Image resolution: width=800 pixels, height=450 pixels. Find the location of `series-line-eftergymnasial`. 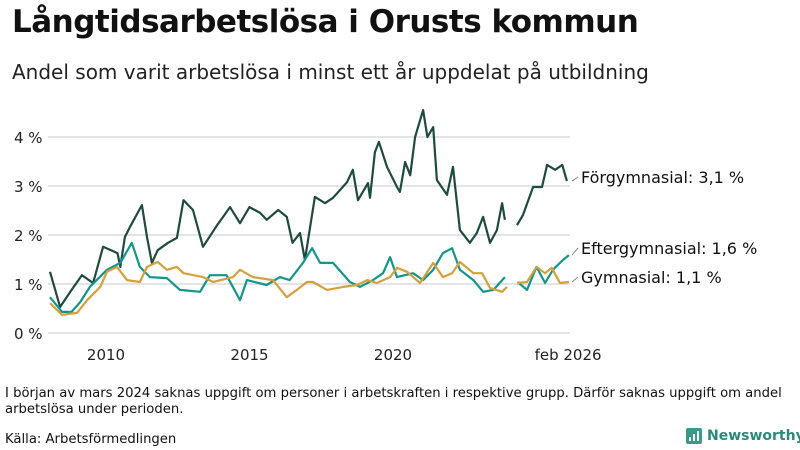

series-line-eftergymnasial is located at coordinates (309, 277).